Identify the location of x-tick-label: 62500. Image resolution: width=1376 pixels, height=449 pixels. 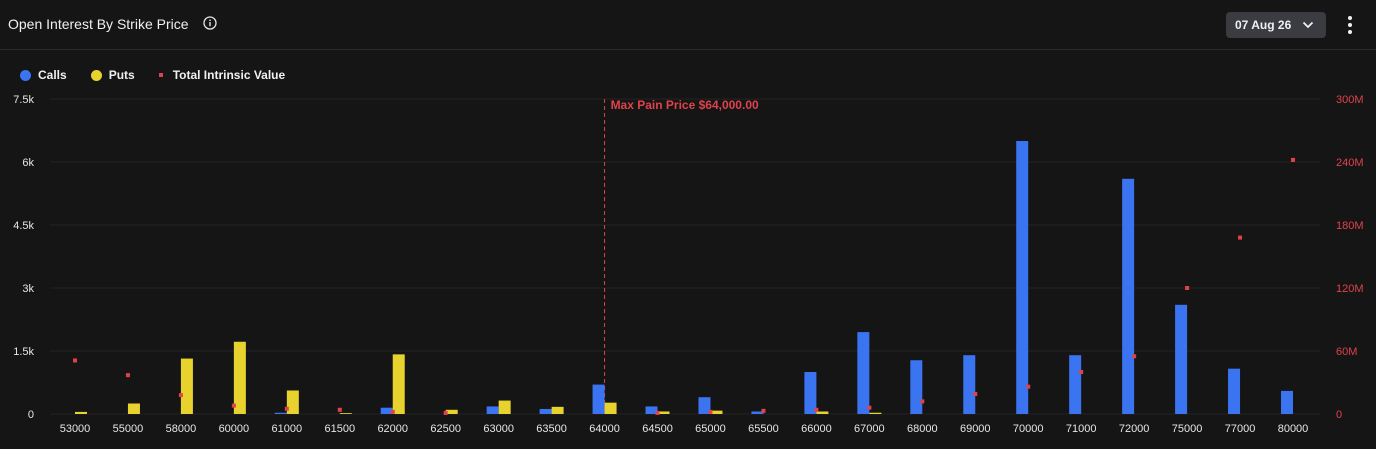
(445, 429).